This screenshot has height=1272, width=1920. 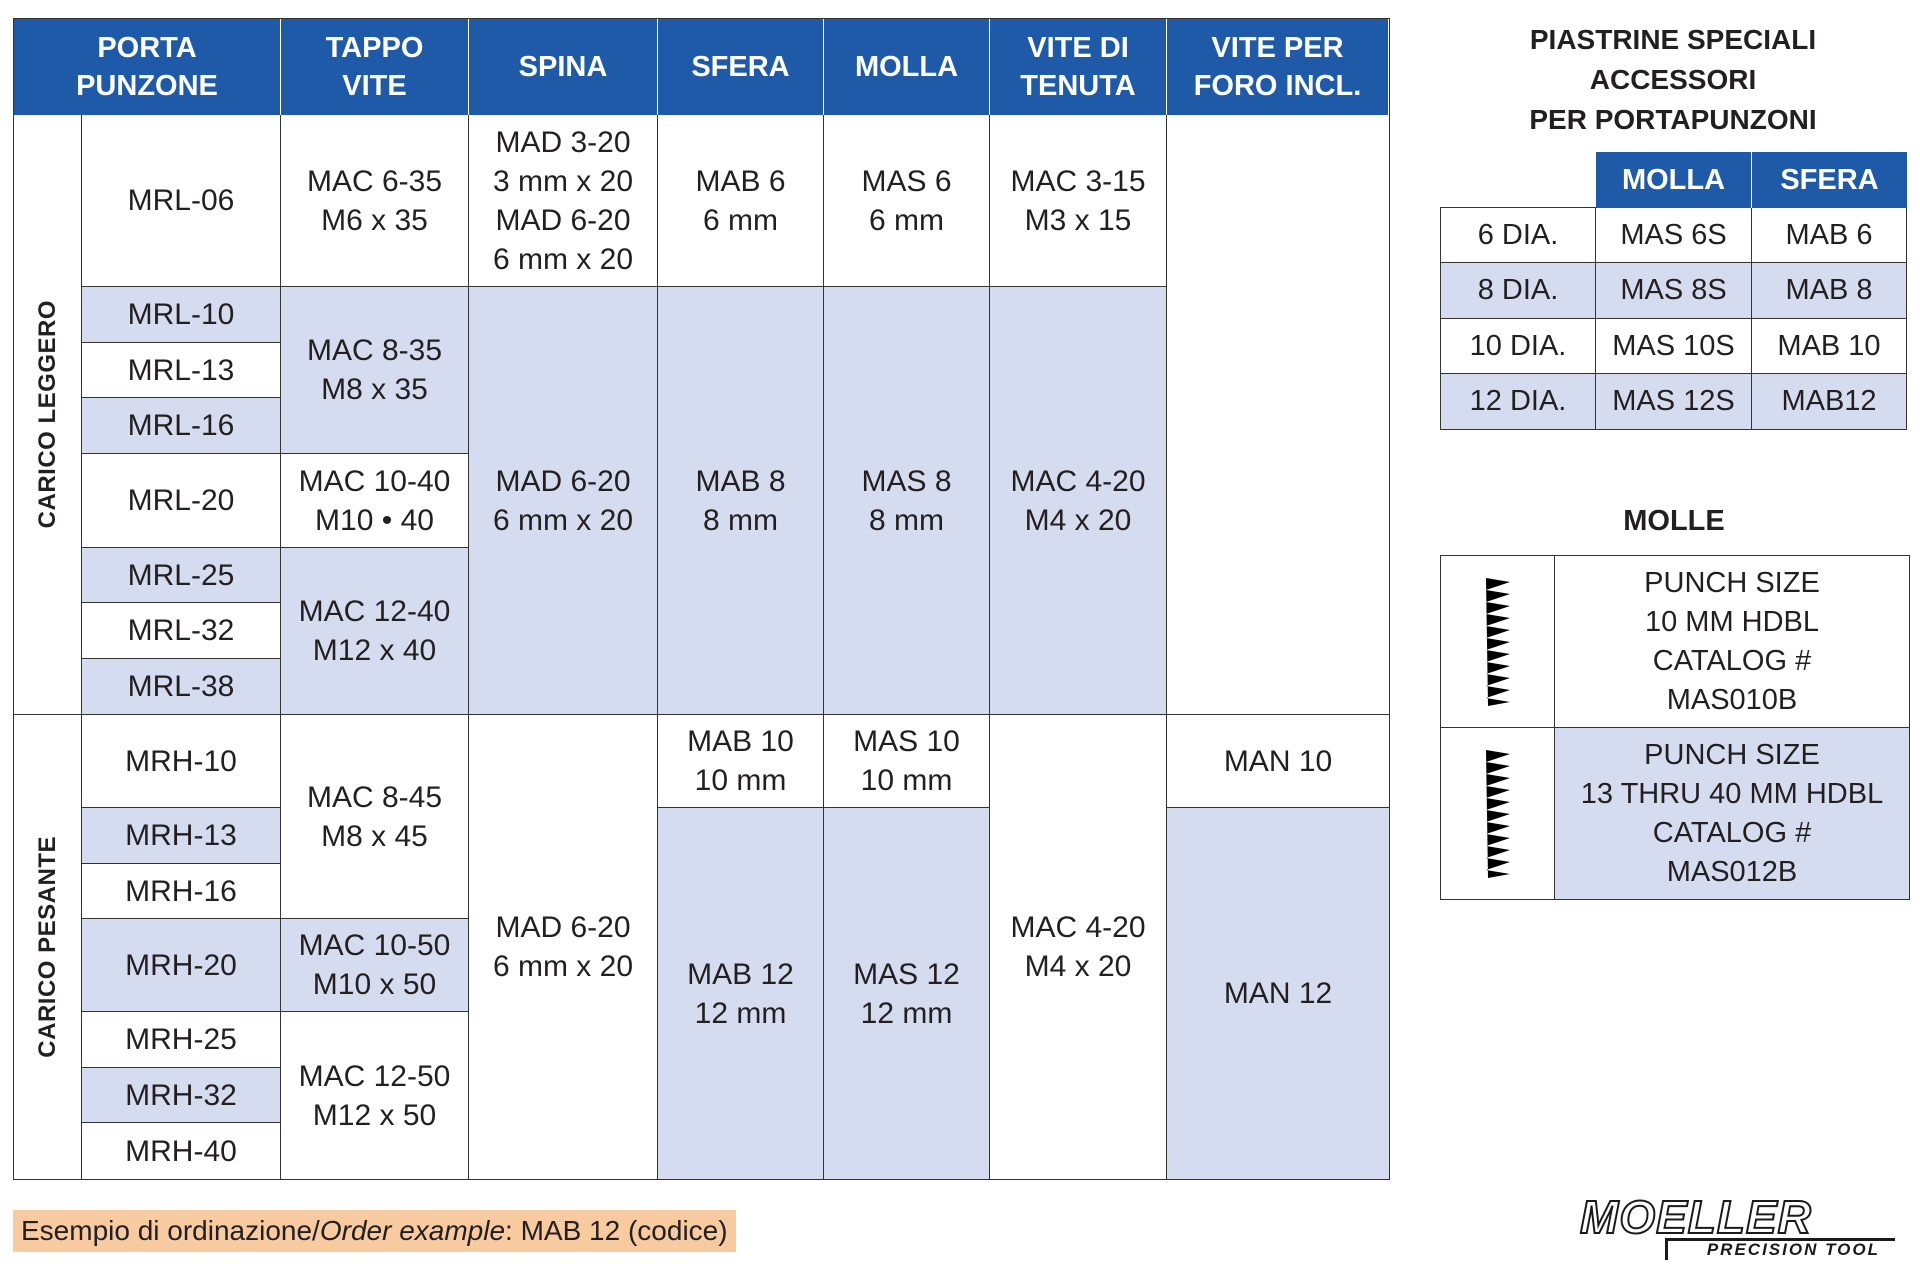 I want to click on foro-cell: MAN 10, so click(x=1278, y=761).